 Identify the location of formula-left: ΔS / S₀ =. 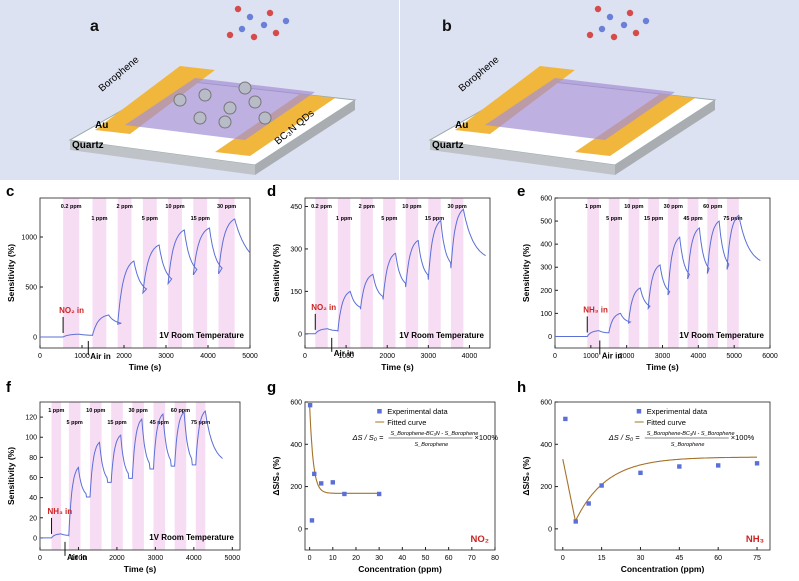
(624, 437).